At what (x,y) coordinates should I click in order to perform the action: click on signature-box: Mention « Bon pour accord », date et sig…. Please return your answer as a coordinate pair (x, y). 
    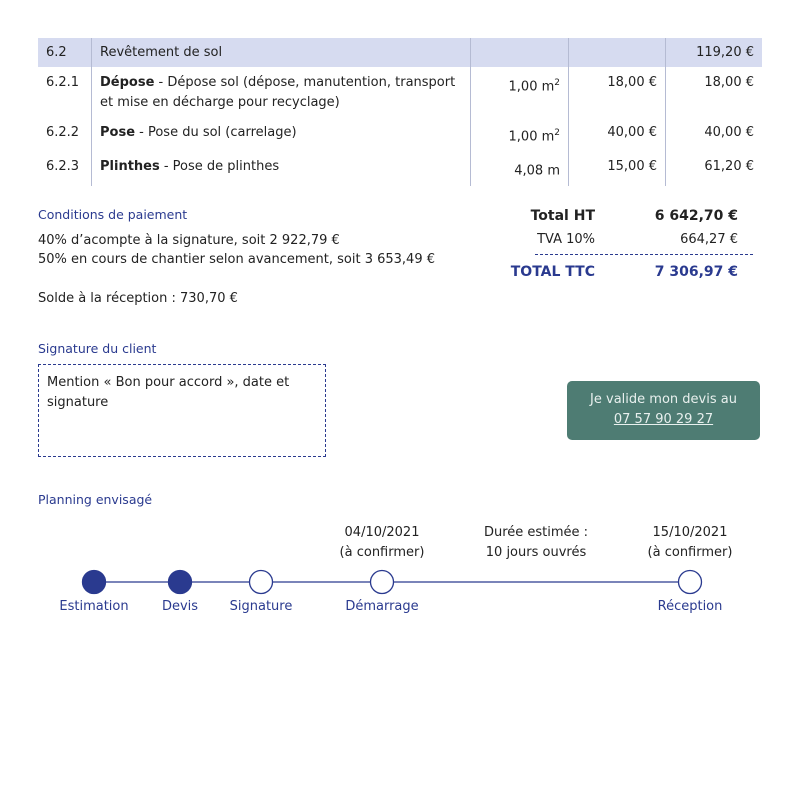
    Looking at the image, I should click on (182, 410).